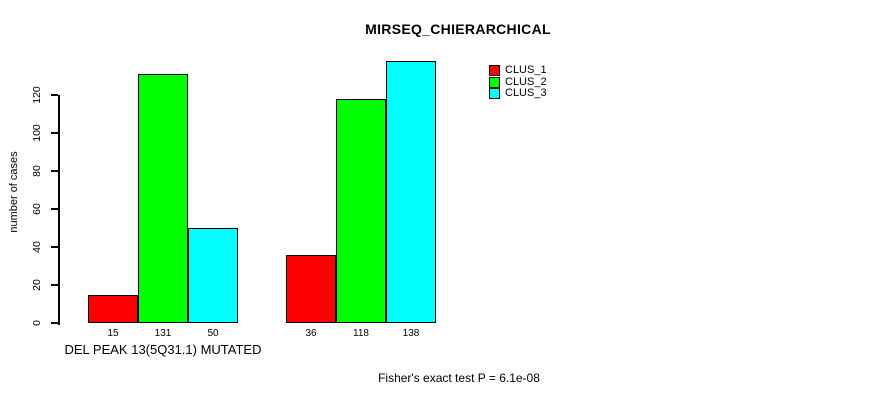  What do you see at coordinates (37, 133) in the screenshot?
I see `y-tick-label-100: 100` at bounding box center [37, 133].